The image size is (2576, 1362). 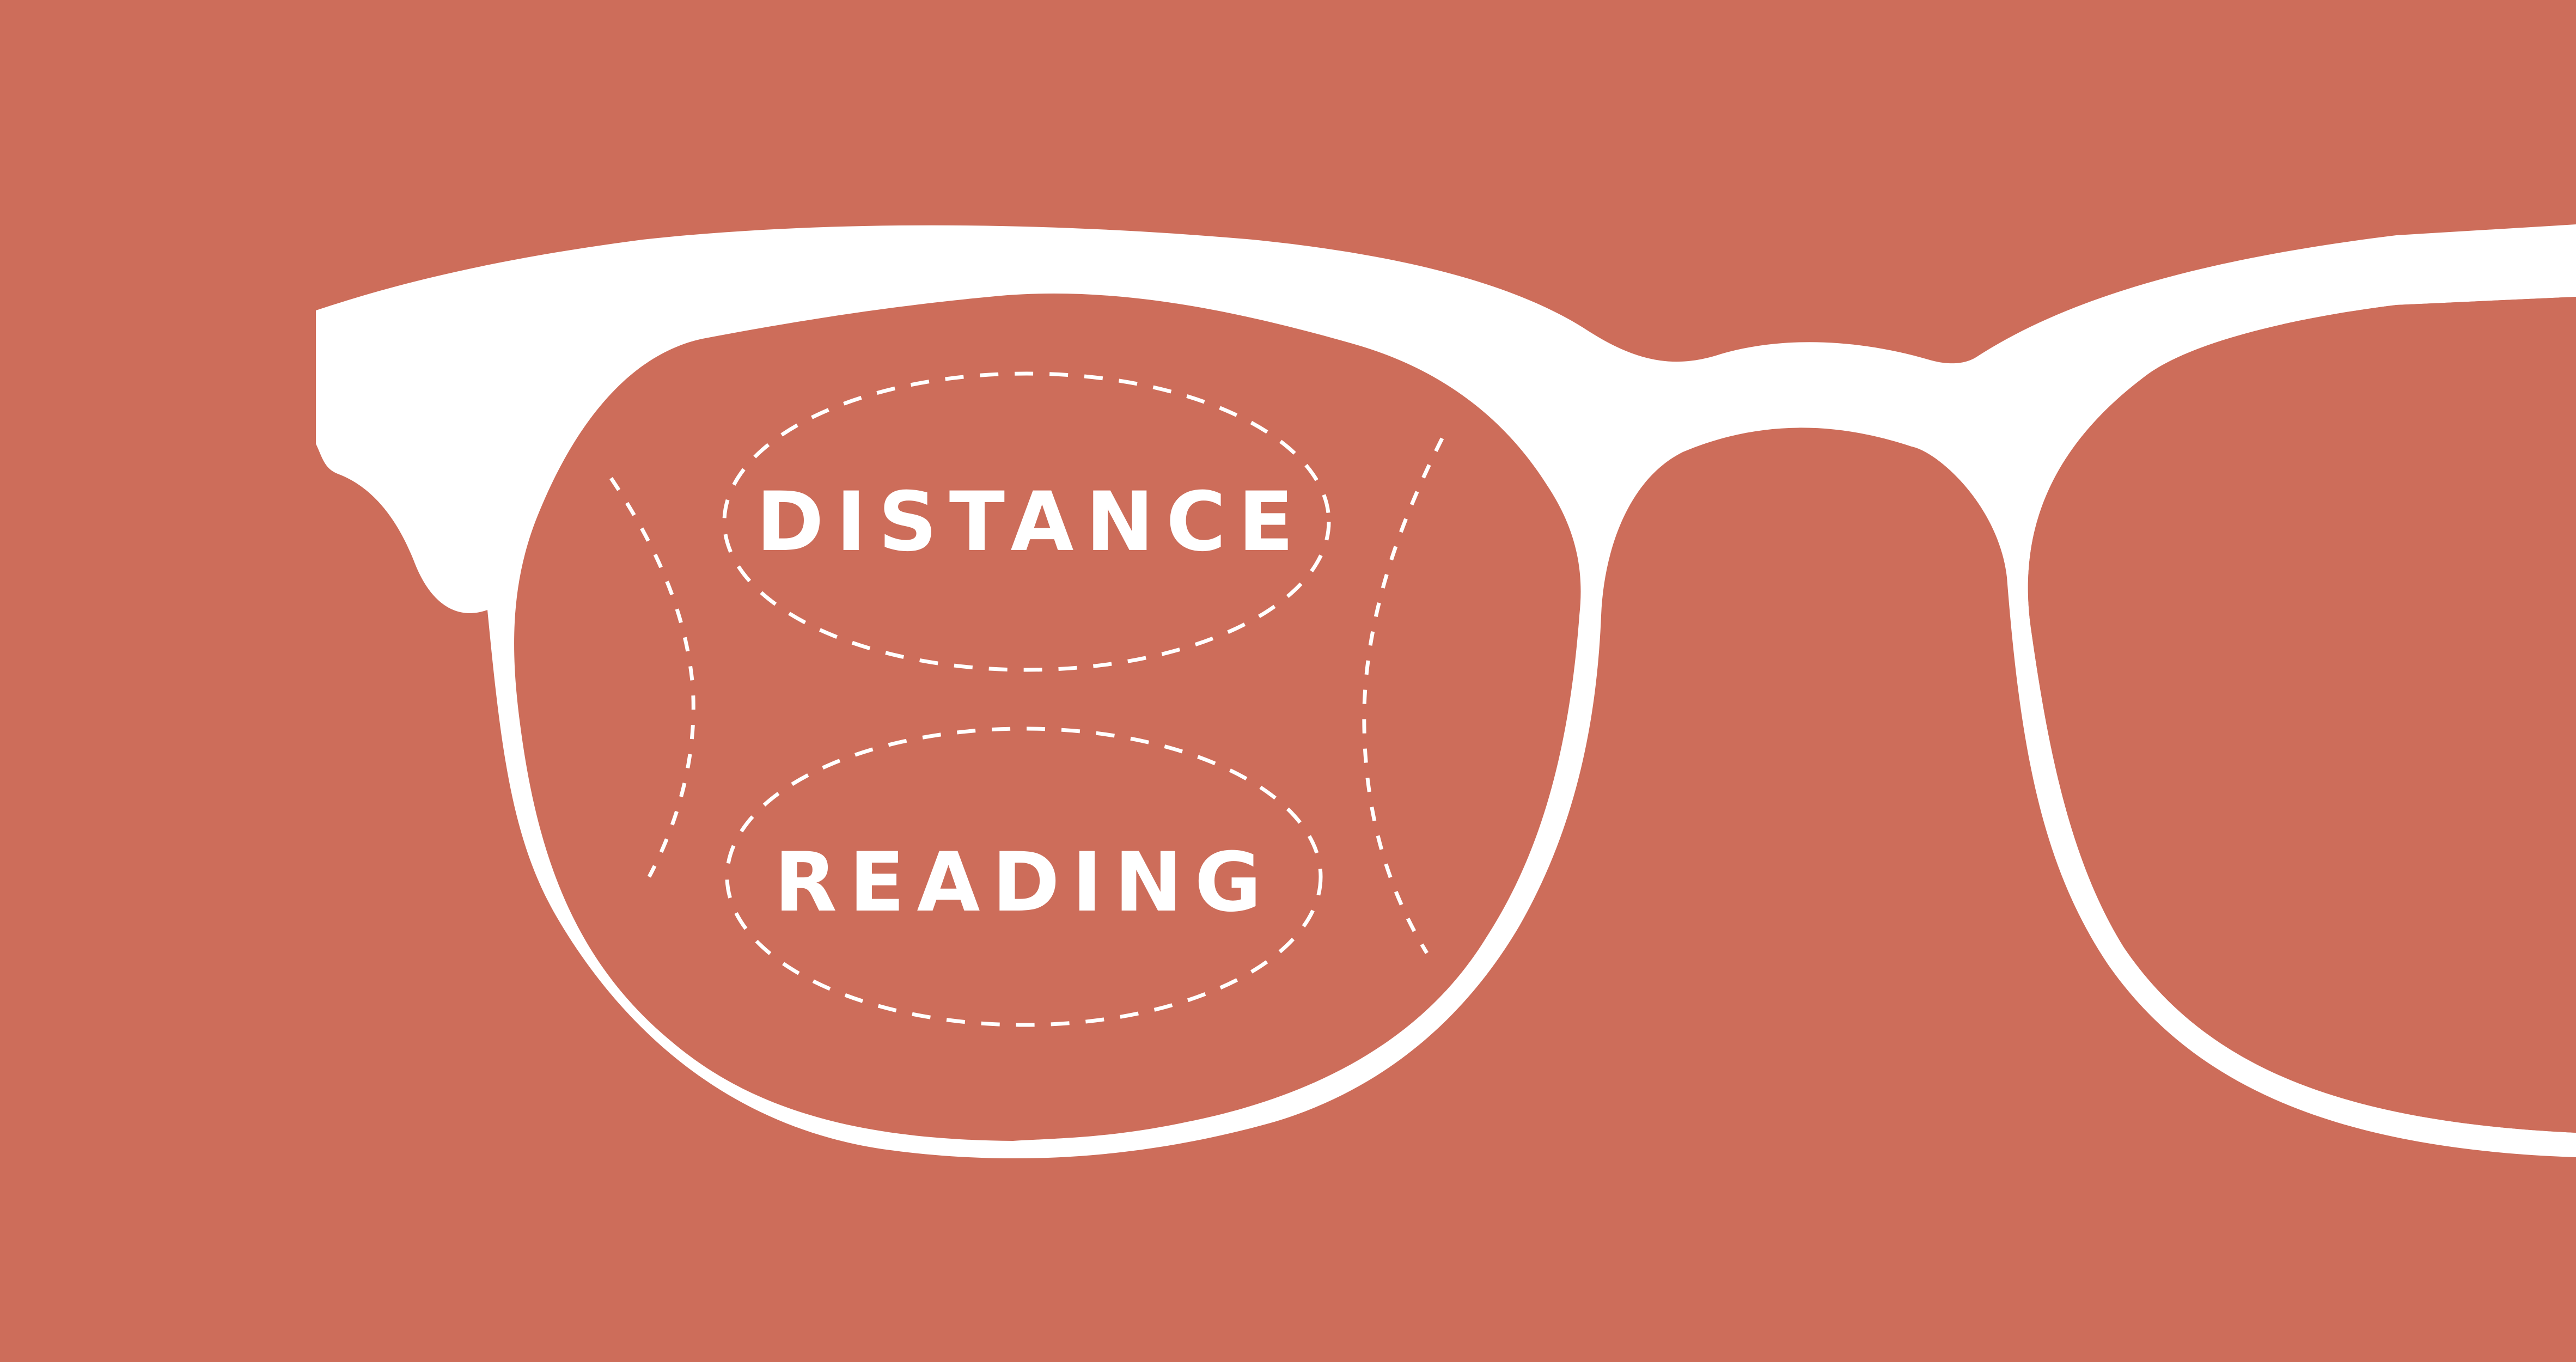 I want to click on left-corridor-outline, so click(x=652, y=677).